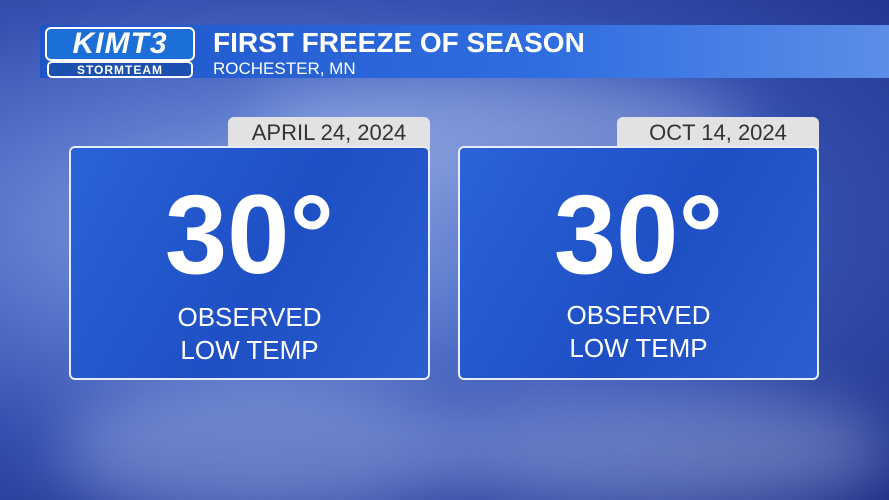 This screenshot has width=889, height=500. Describe the element at coordinates (329, 133) in the screenshot. I see `date-tab: APRIL 24, 2024` at that location.